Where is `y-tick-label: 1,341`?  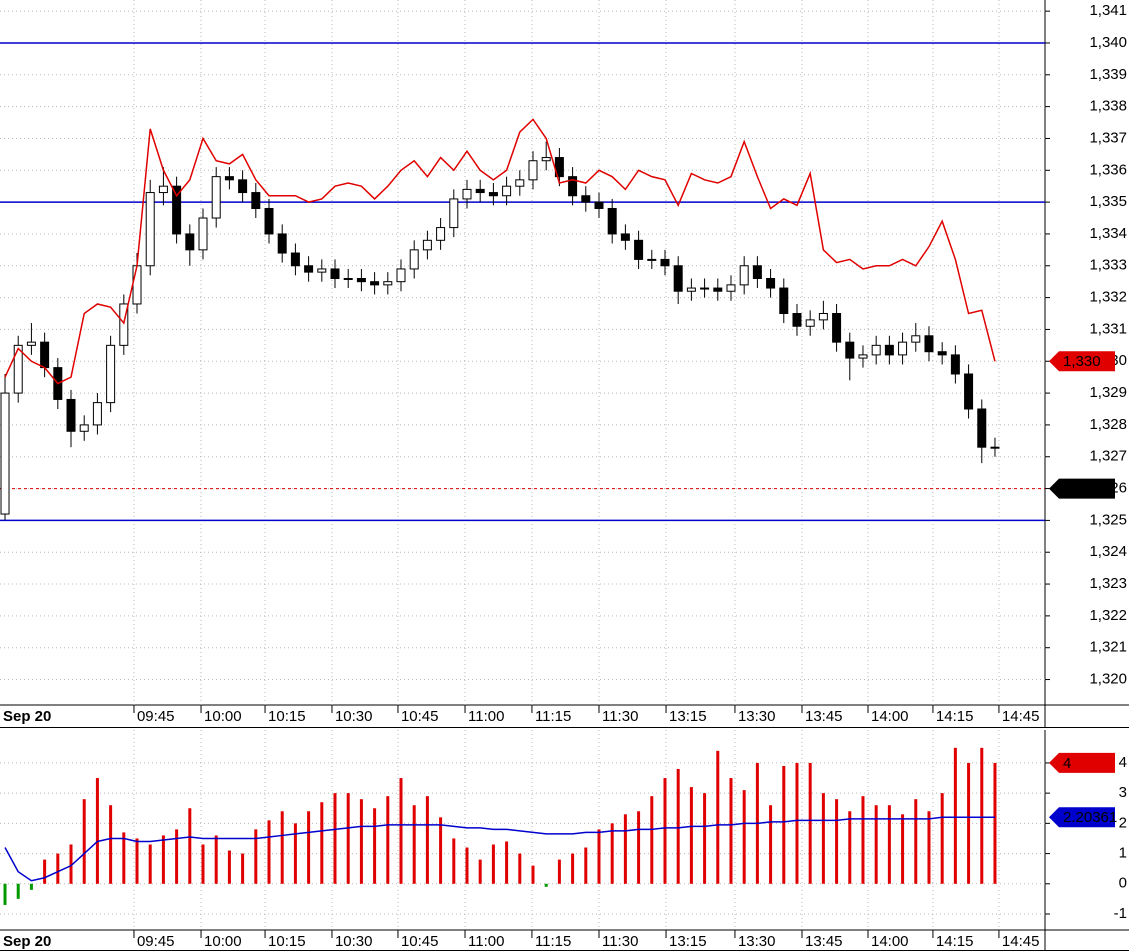 y-tick-label: 1,341 is located at coordinates (1108, 10).